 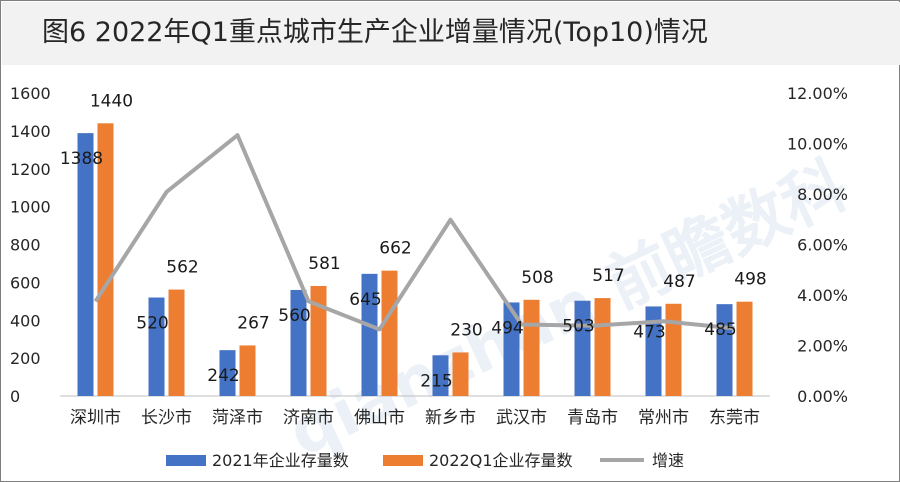 What do you see at coordinates (537, 278) in the screenshot?
I see `data-label-2022q1: 508` at bounding box center [537, 278].